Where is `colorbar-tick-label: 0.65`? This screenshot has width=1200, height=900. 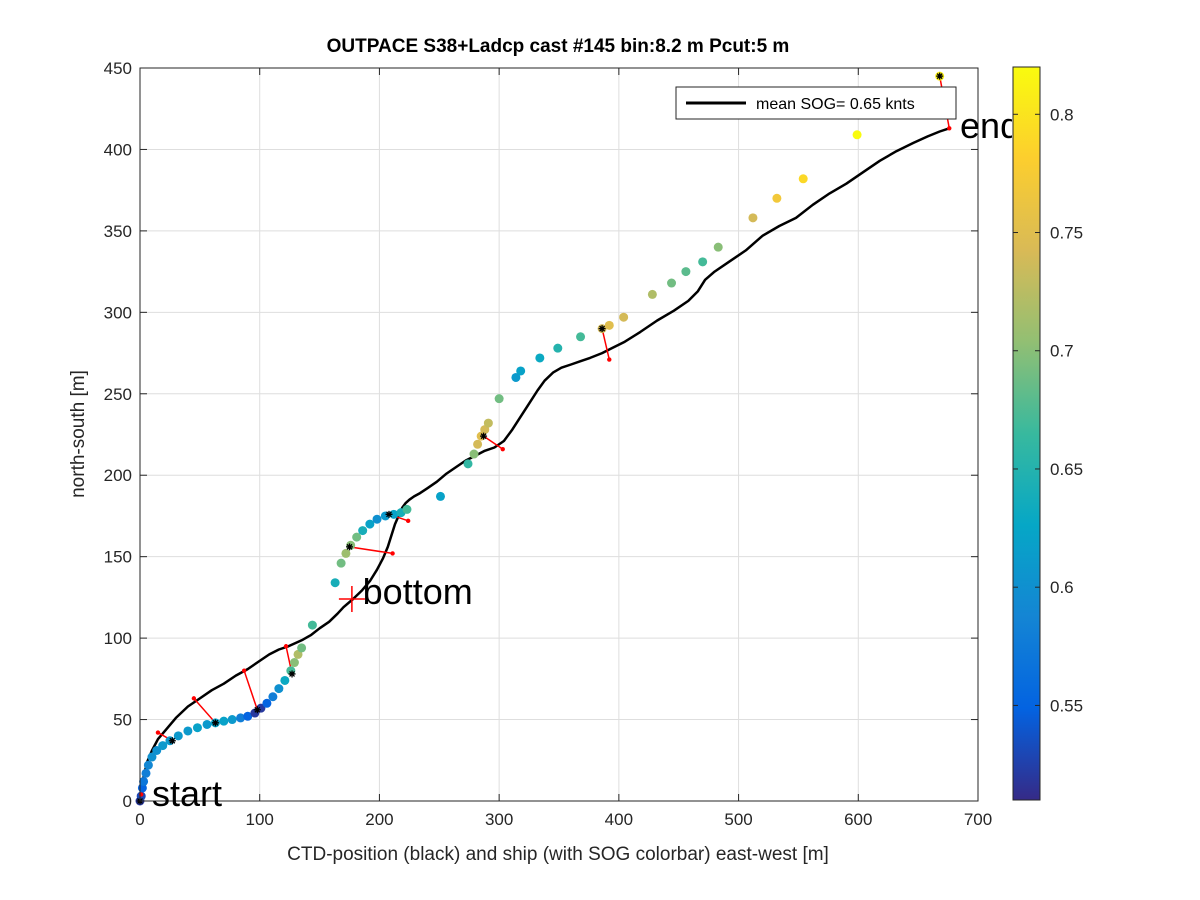
colorbar-tick-label: 0.65 is located at coordinates (1066, 469).